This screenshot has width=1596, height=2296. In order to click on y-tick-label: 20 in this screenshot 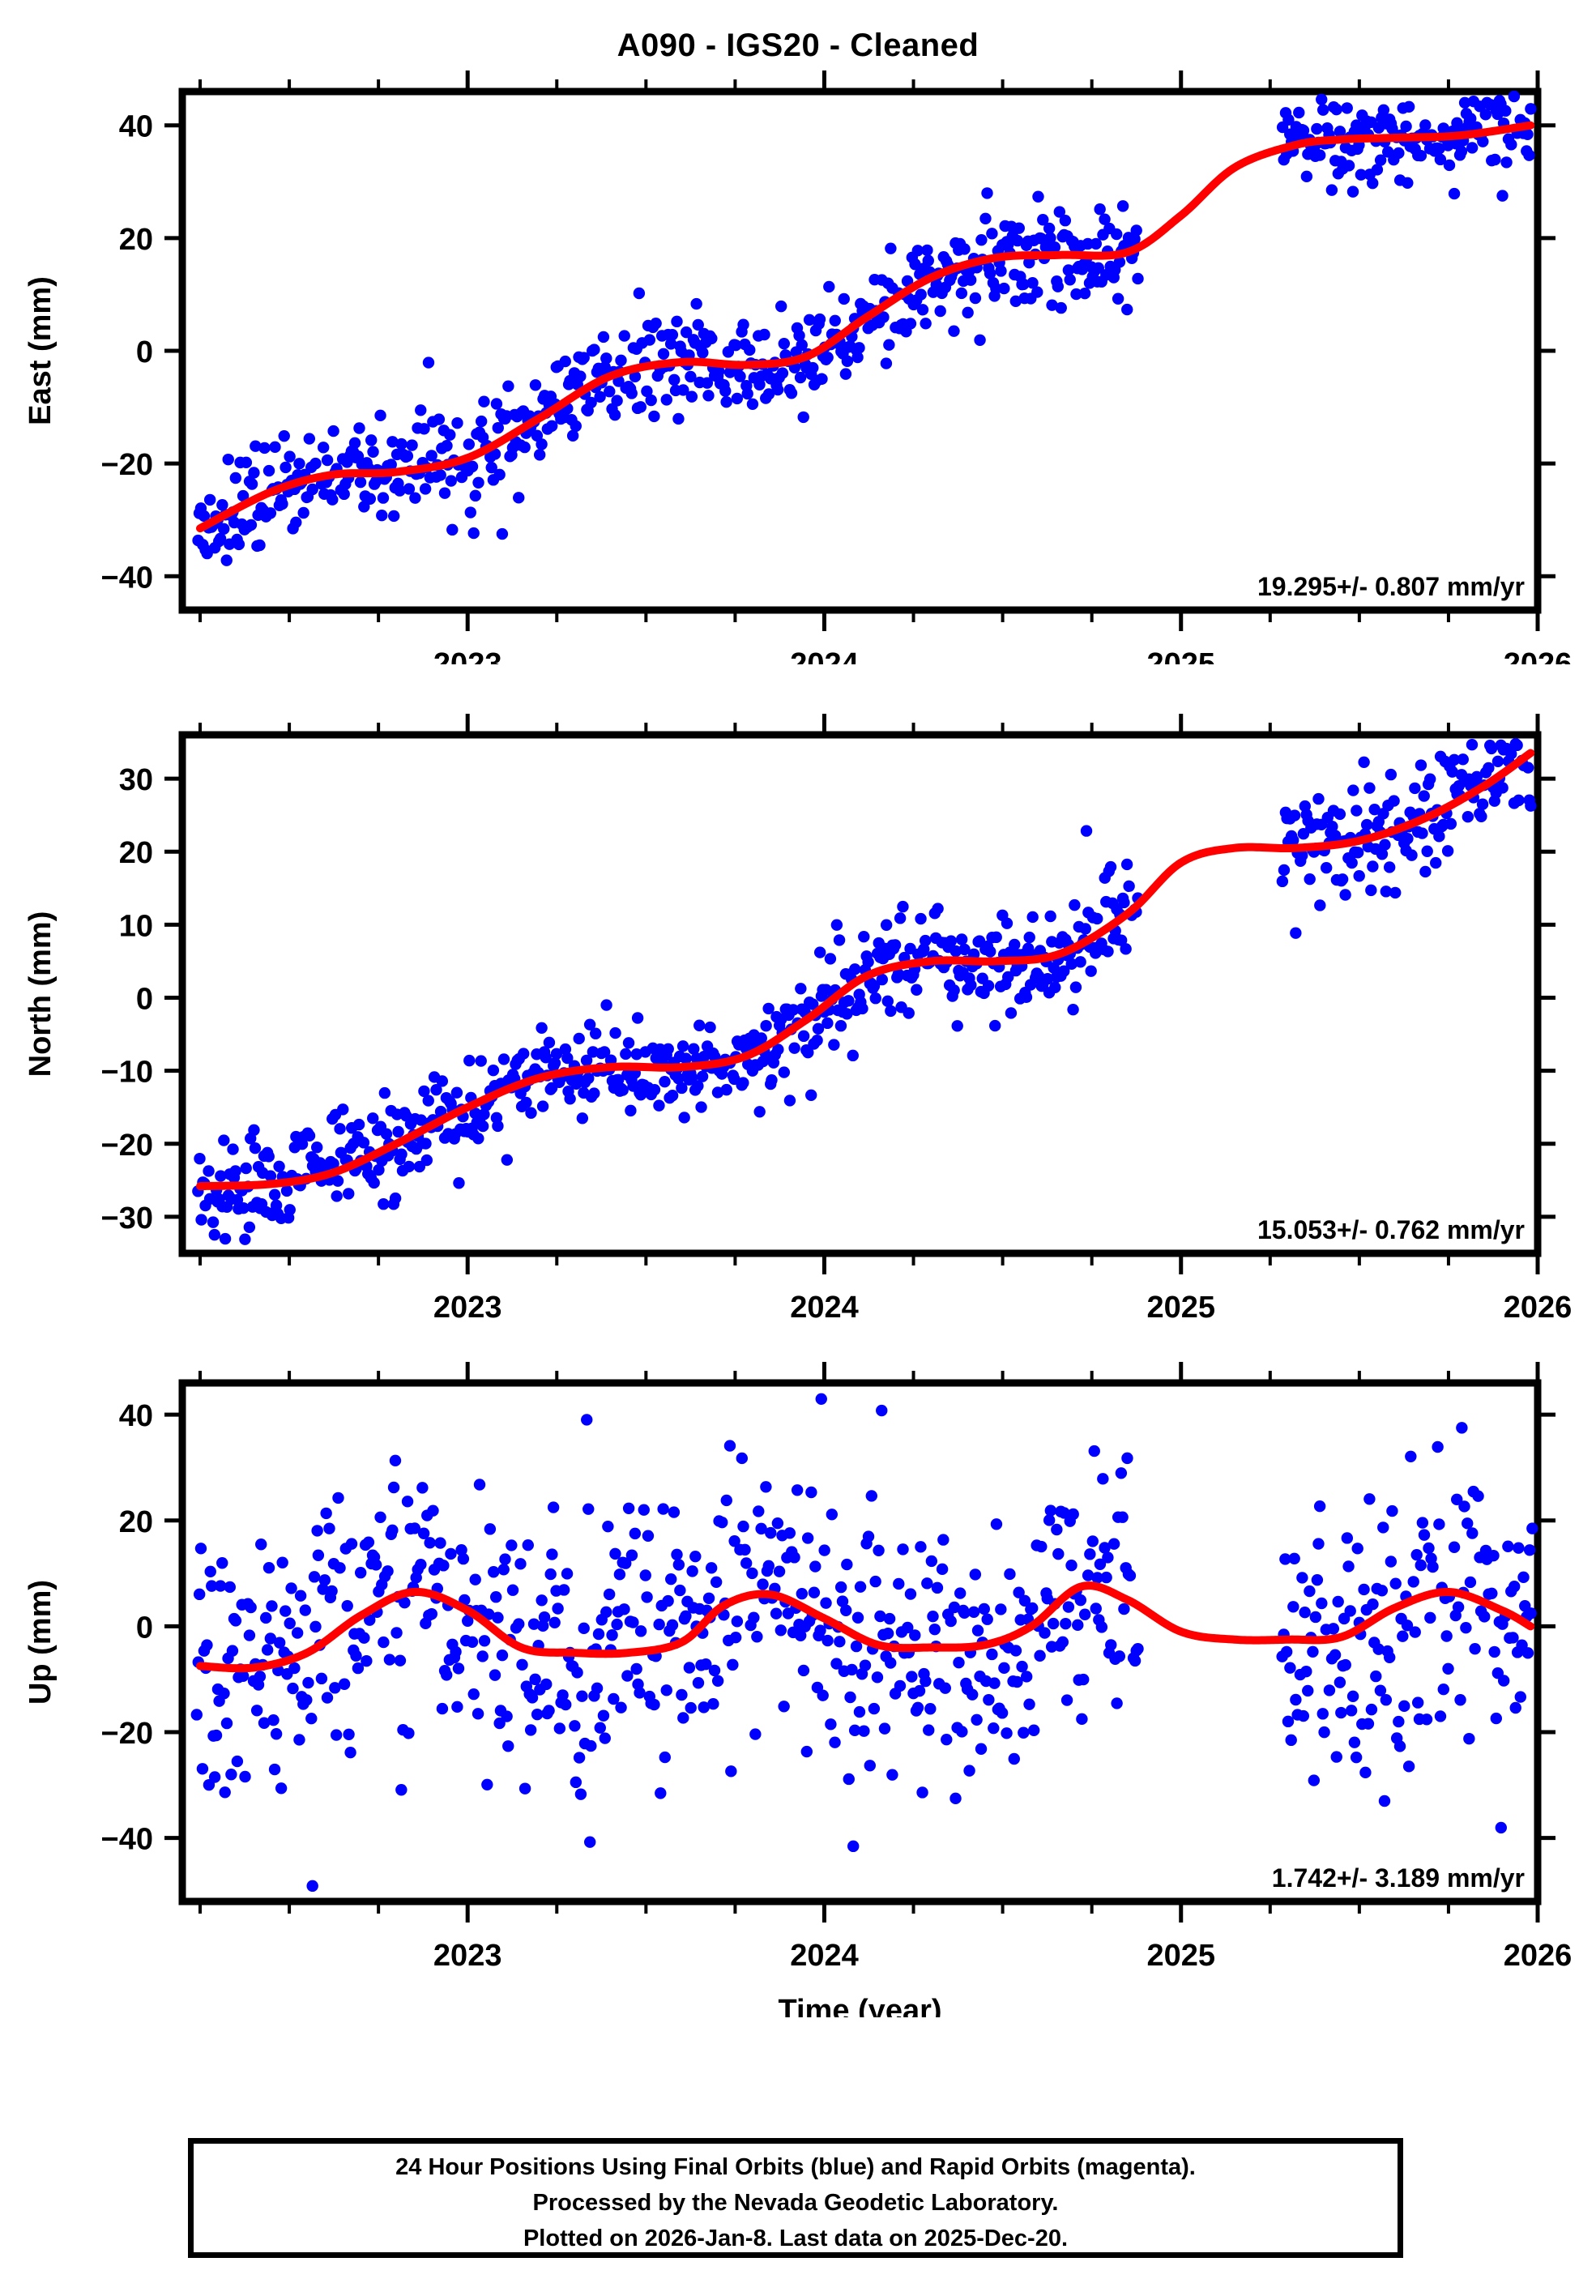, I will do `click(136, 240)`.